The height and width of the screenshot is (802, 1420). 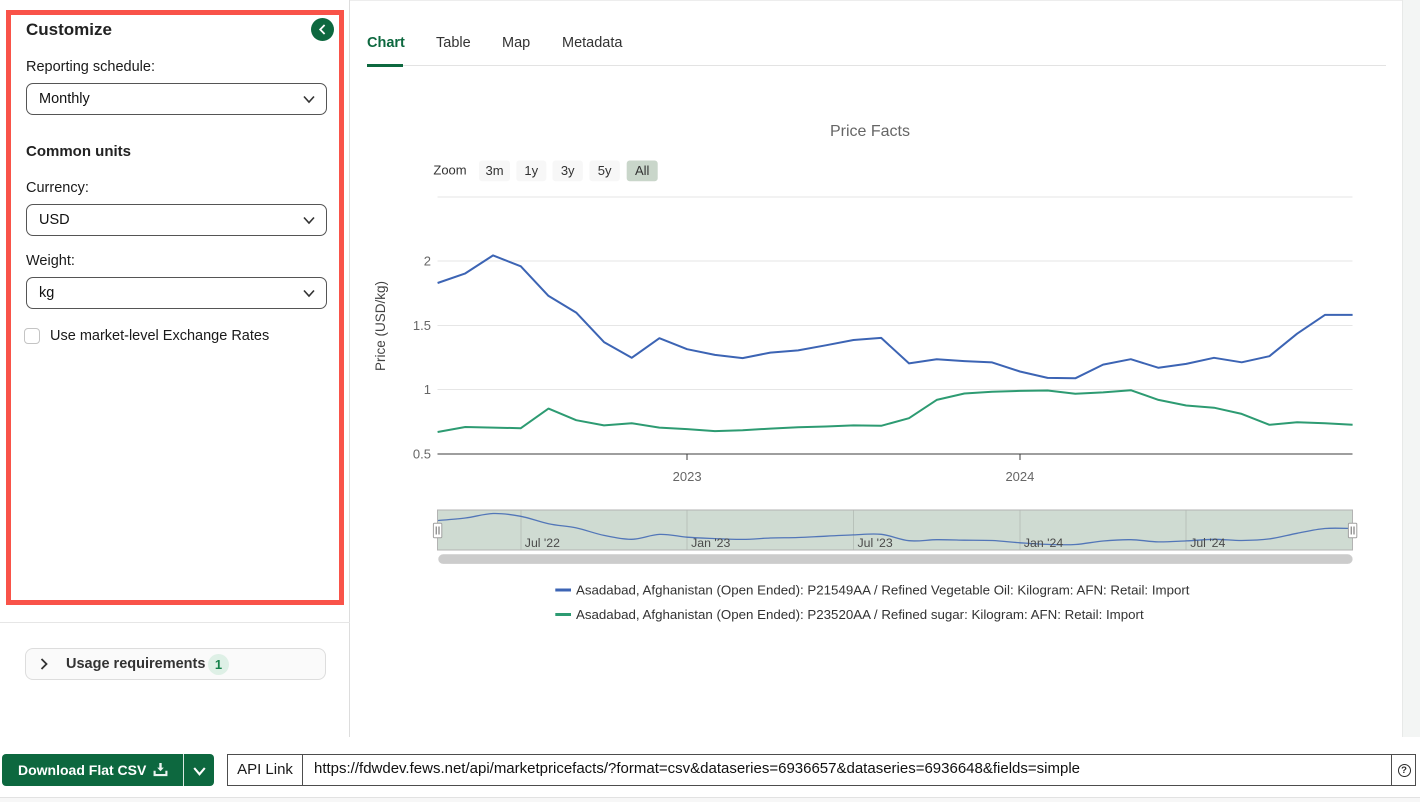 I want to click on svg-text: 1.5, so click(x=422, y=325).